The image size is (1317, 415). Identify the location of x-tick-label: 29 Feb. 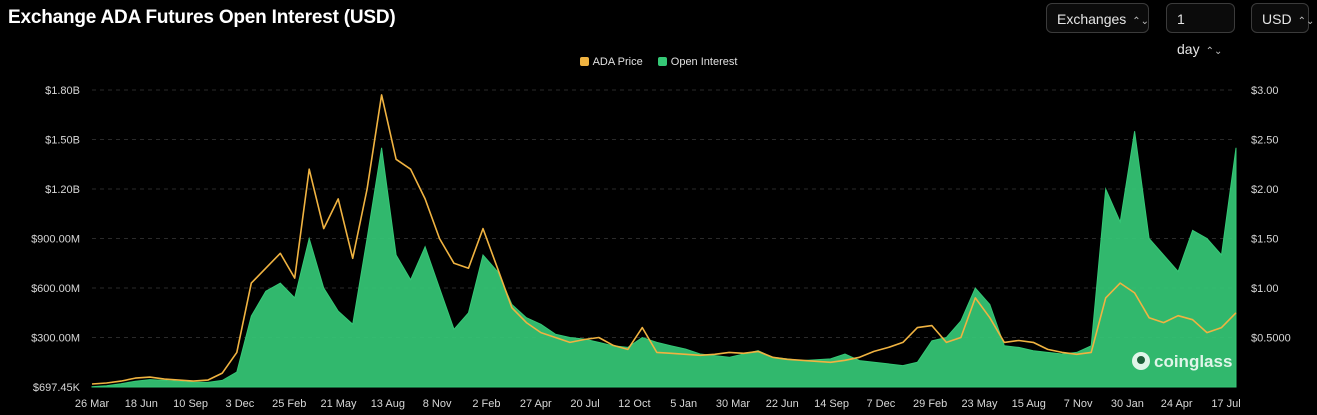
(930, 404).